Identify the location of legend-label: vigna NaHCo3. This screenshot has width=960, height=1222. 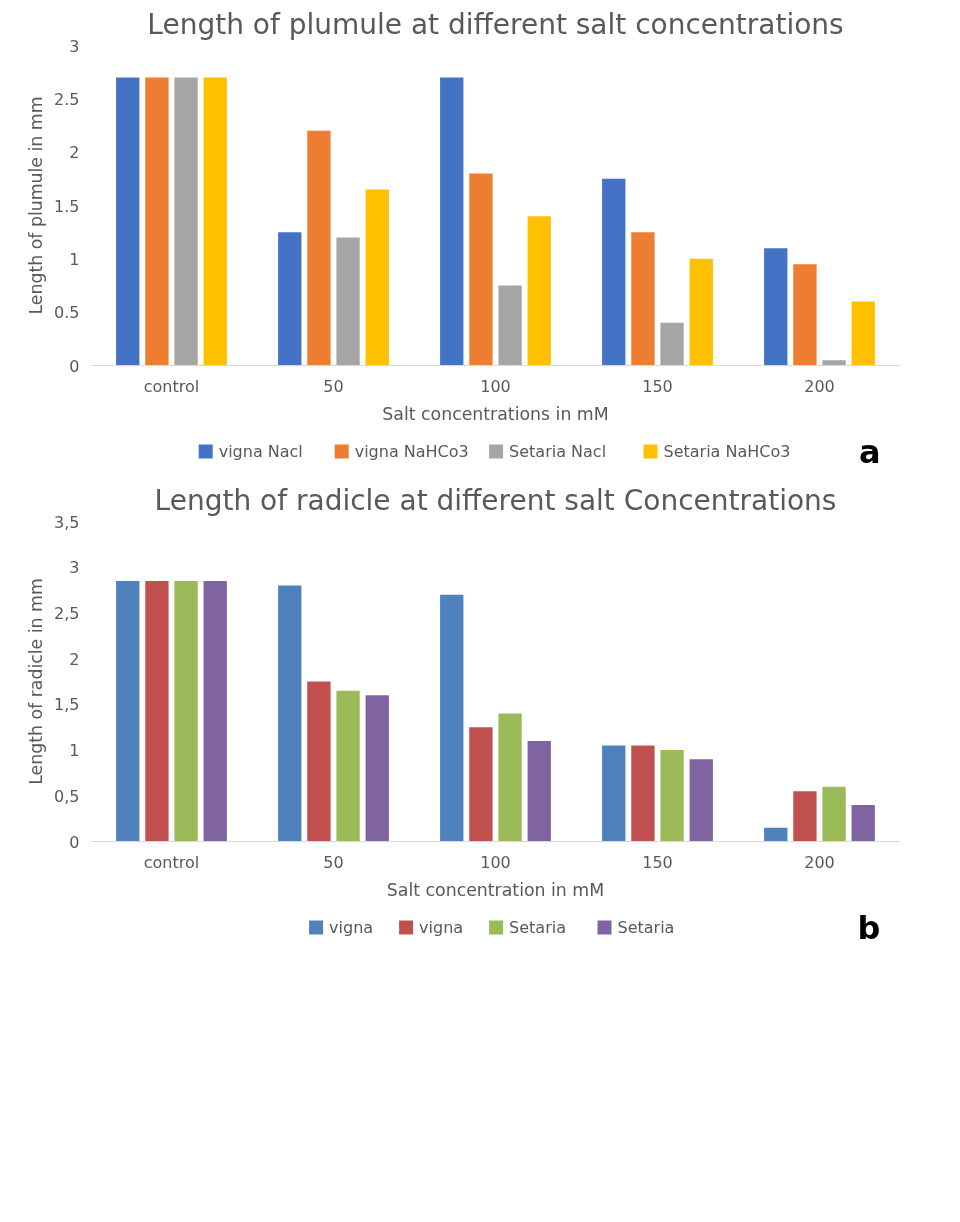
(411, 451).